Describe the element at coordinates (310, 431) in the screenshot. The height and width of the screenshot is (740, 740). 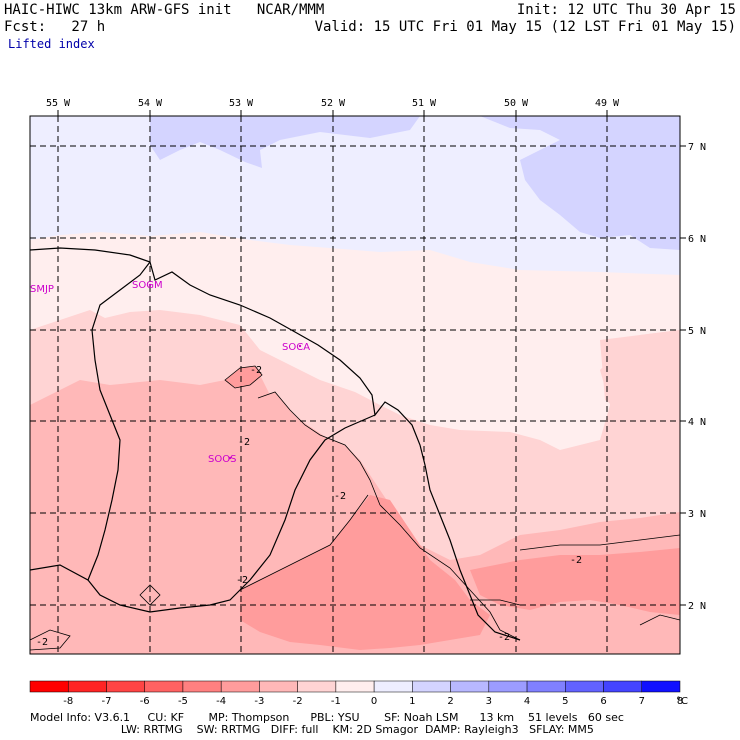
I see `fill-dark-pink-strip` at that location.